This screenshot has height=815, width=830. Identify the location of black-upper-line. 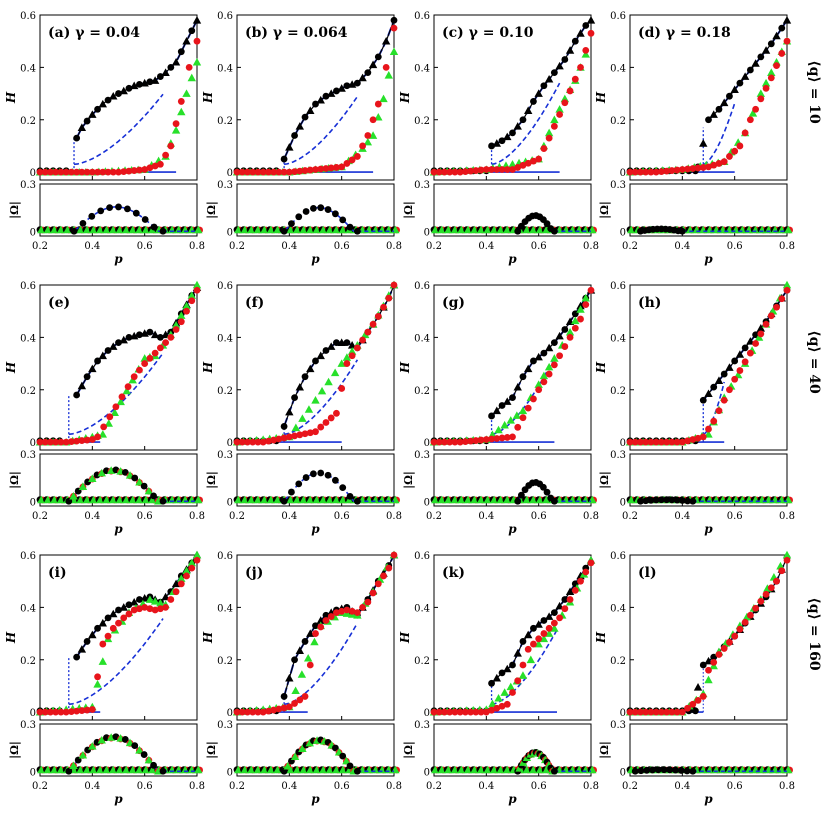
(339, 355).